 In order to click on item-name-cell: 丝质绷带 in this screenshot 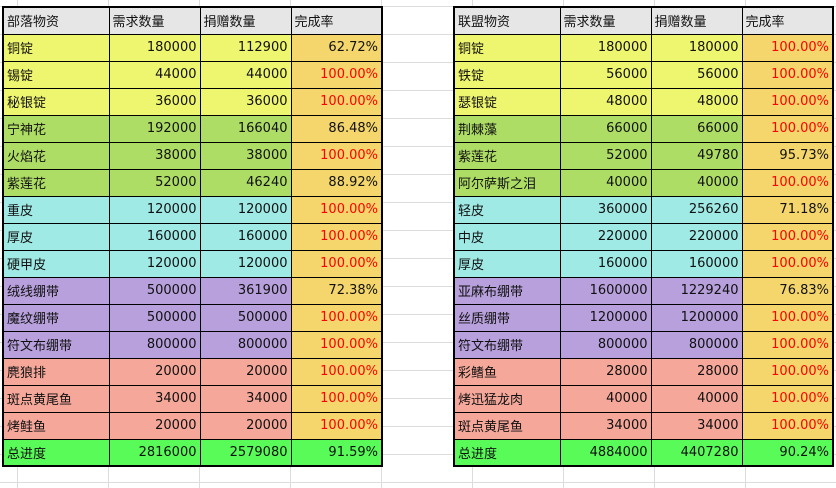, I will do `click(507, 317)`.